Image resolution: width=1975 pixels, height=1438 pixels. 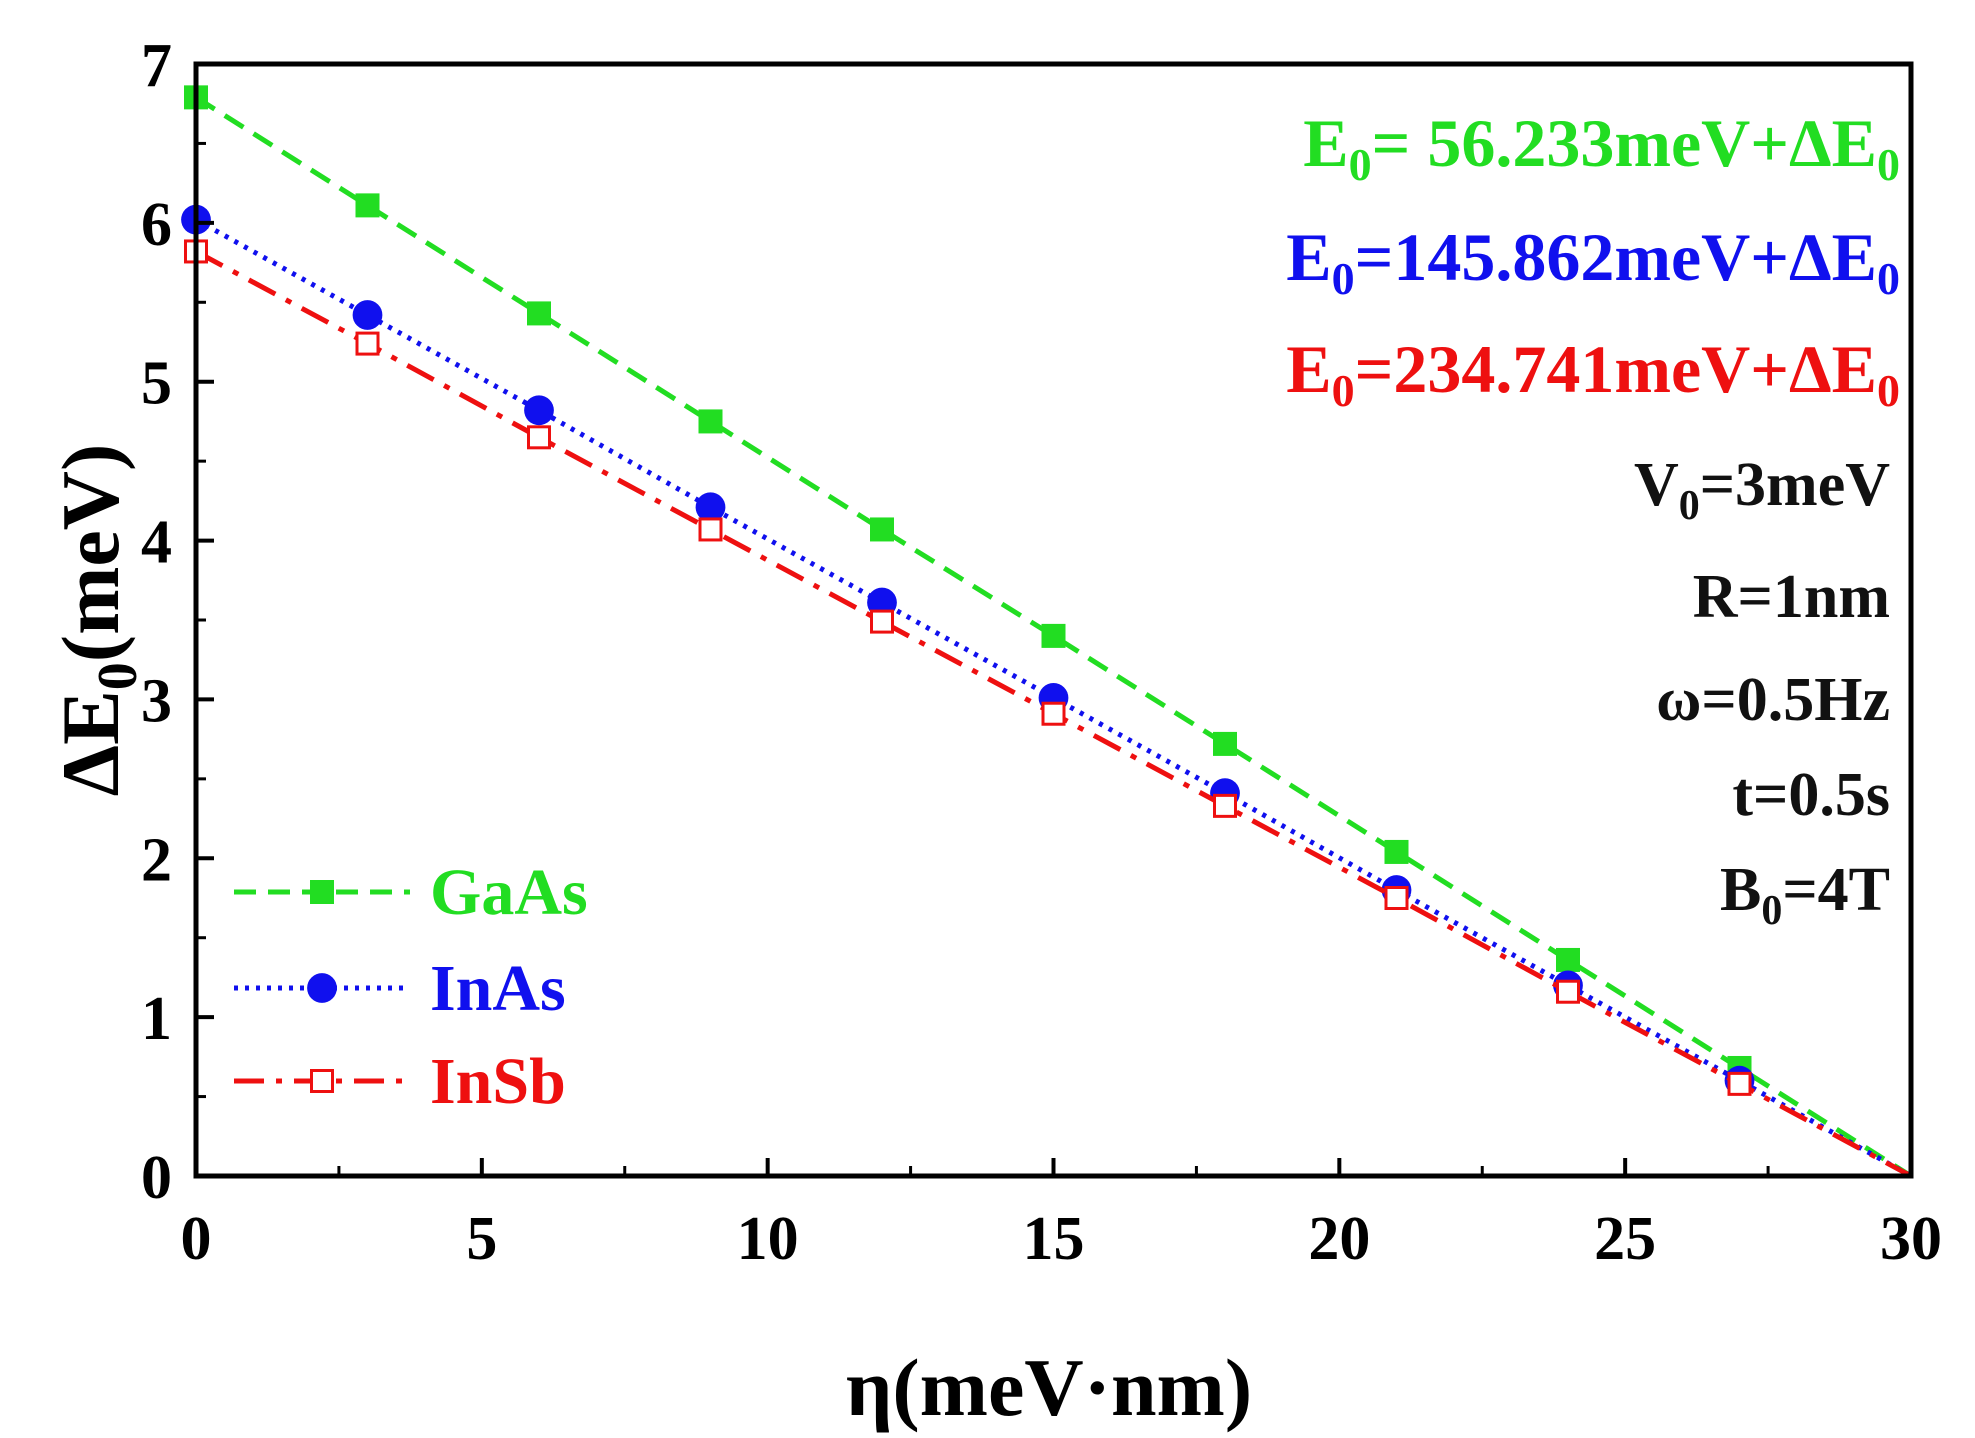 I want to click on y-axis-label: ΔE0(meV), so click(x=97, y=620).